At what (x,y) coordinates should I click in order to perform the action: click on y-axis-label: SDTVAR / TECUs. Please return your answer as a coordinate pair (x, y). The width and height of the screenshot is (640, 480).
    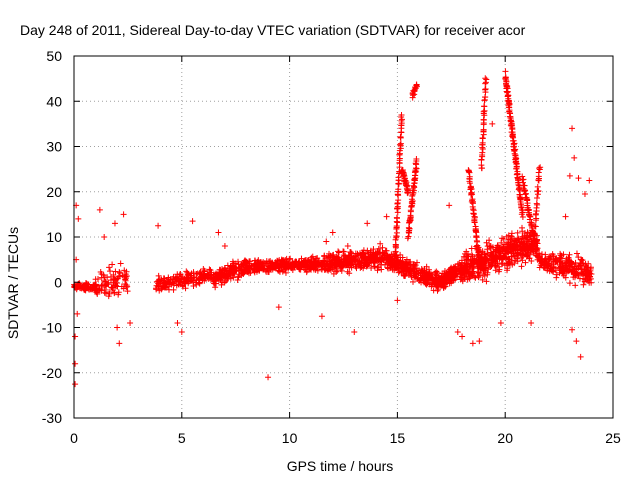
    Looking at the image, I should click on (13, 283).